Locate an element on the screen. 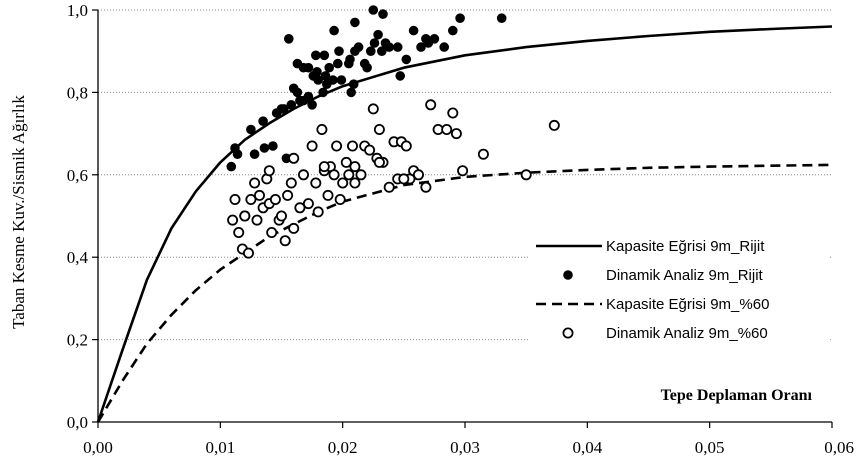  x-tick-label-1: 0,01 is located at coordinates (220, 447).